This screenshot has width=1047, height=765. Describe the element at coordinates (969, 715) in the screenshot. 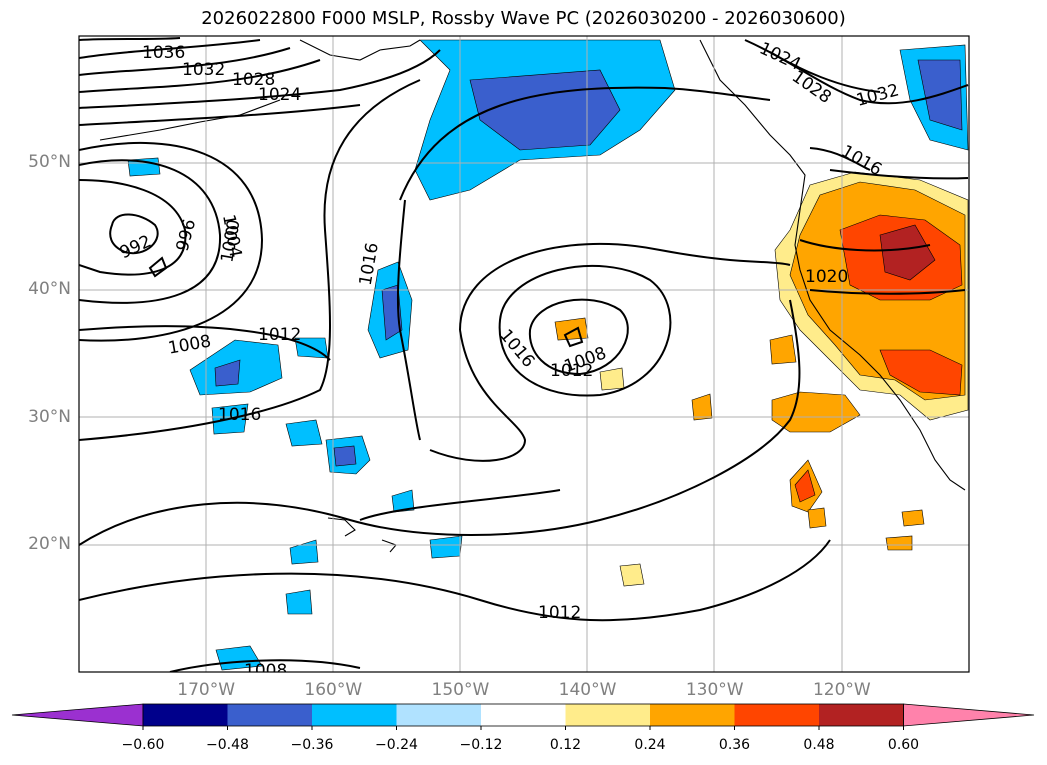

I see `colorbar-extend-high` at that location.